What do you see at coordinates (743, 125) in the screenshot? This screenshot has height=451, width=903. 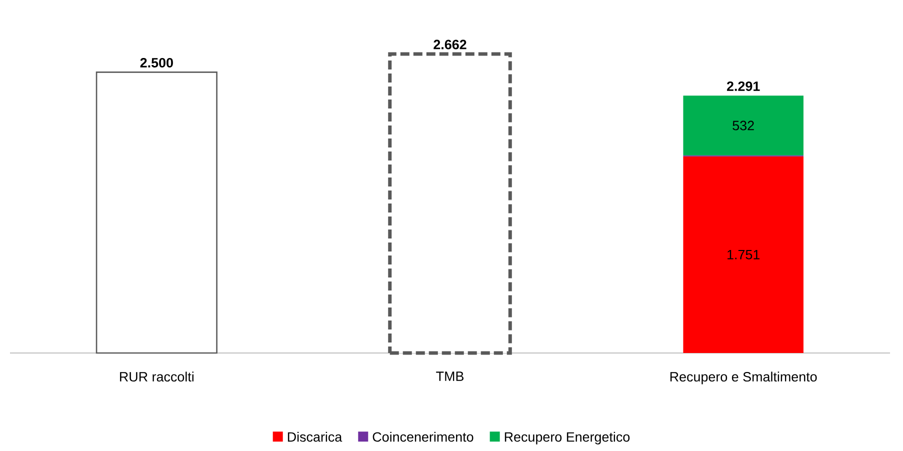 I see `data-label: 532` at bounding box center [743, 125].